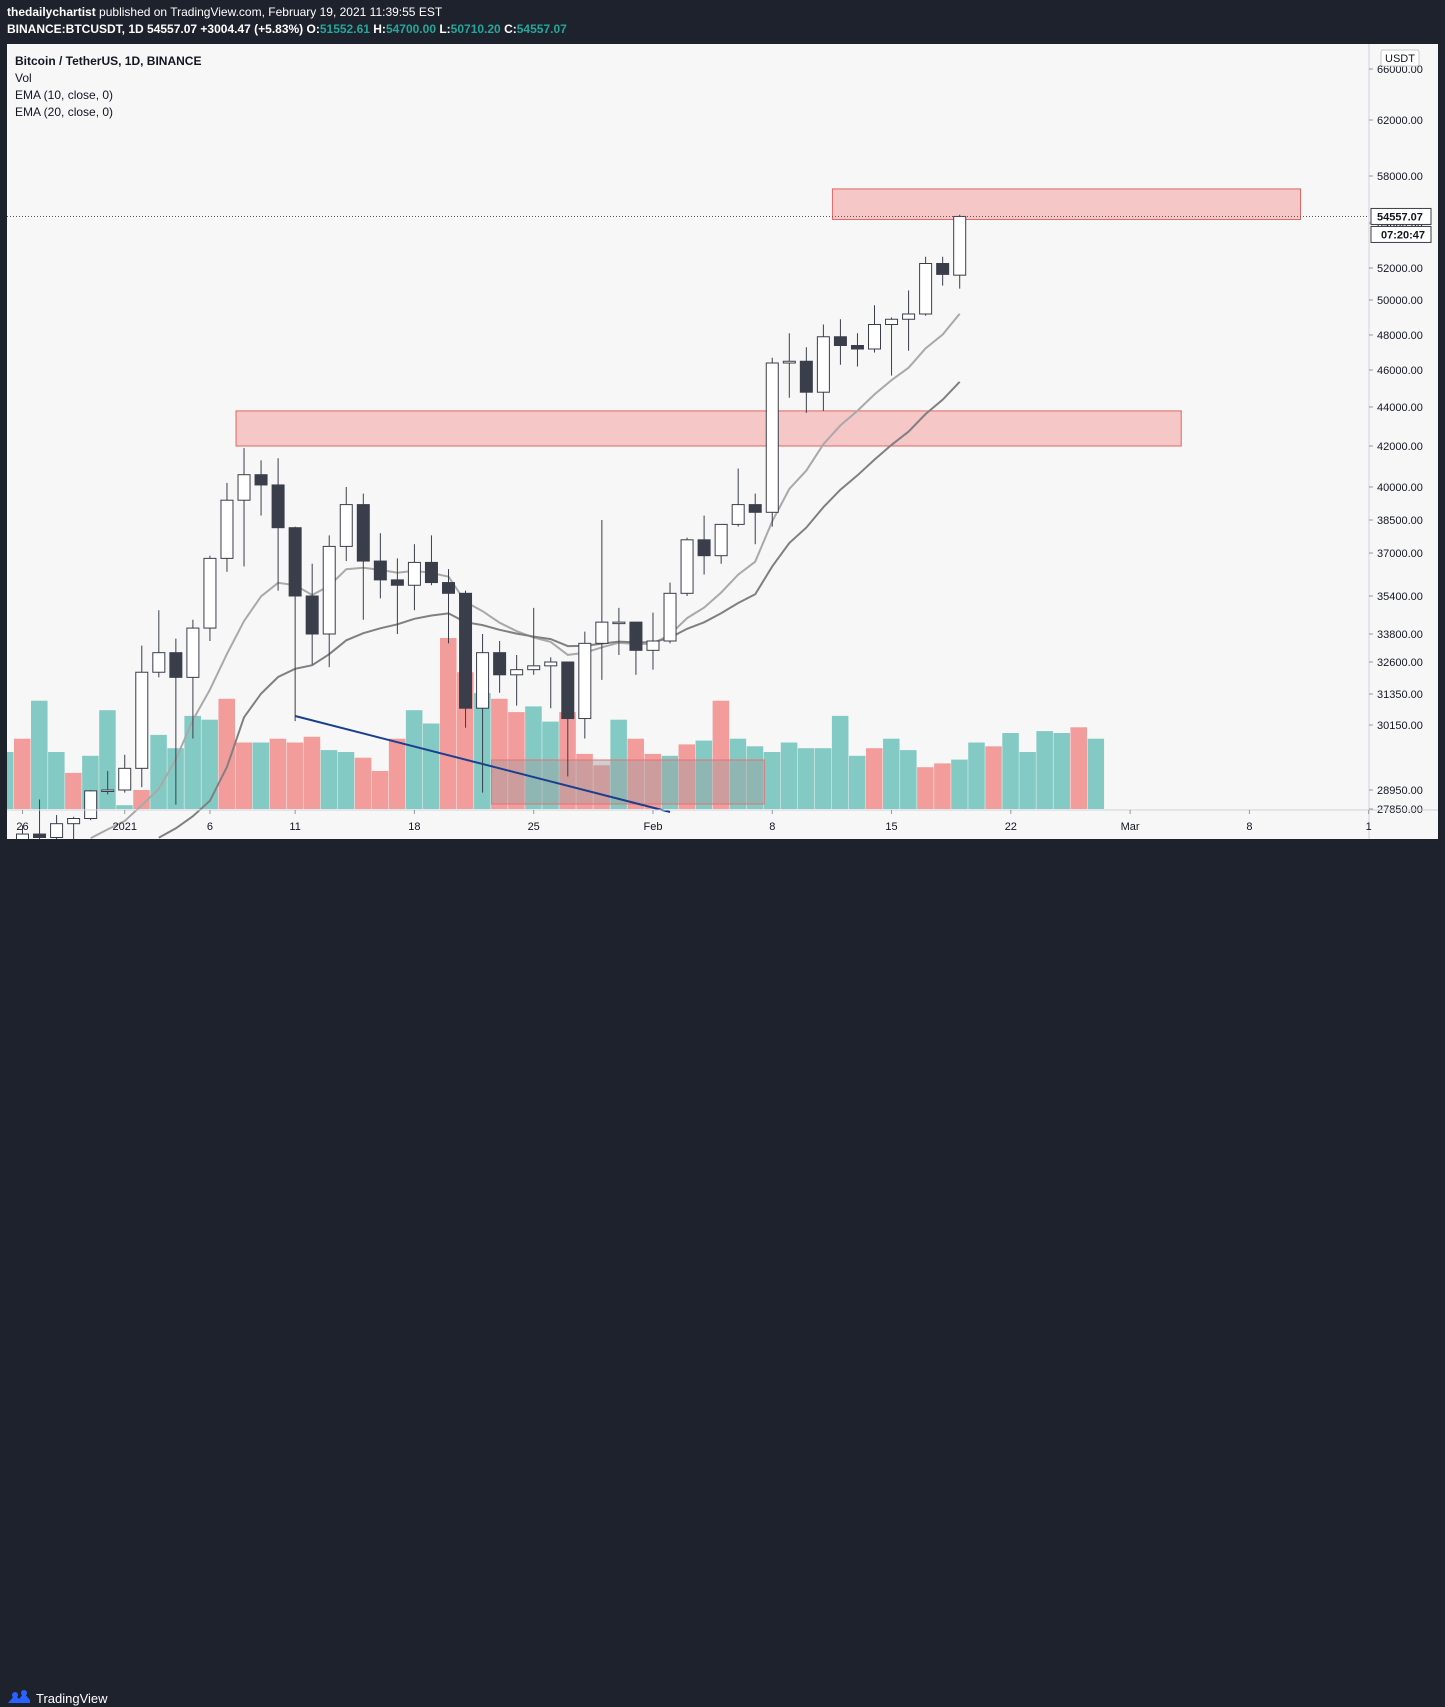 The height and width of the screenshot is (1707, 1445). I want to click on time-tick-label: 8, so click(1249, 827).